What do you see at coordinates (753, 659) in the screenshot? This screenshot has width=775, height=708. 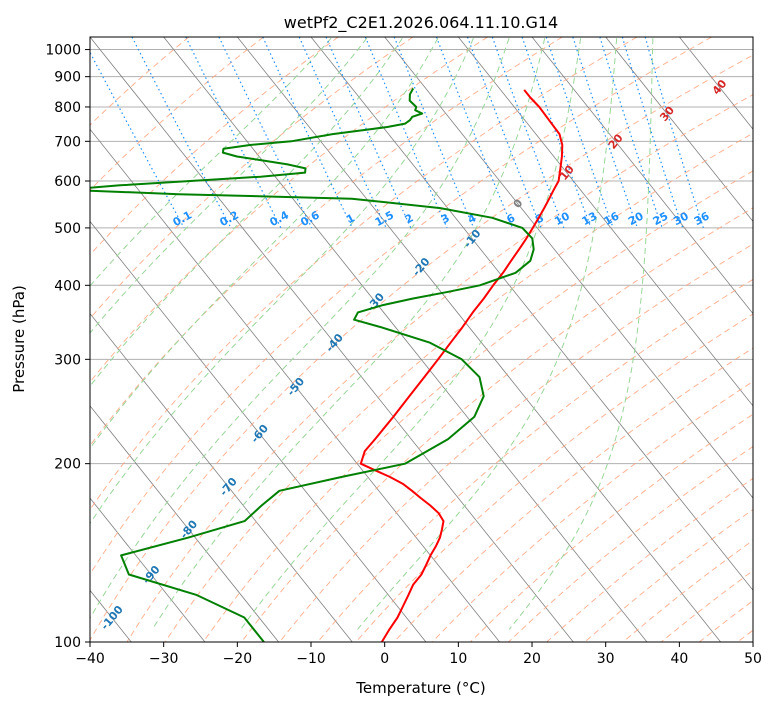 I see `x-tick-label: 50` at bounding box center [753, 659].